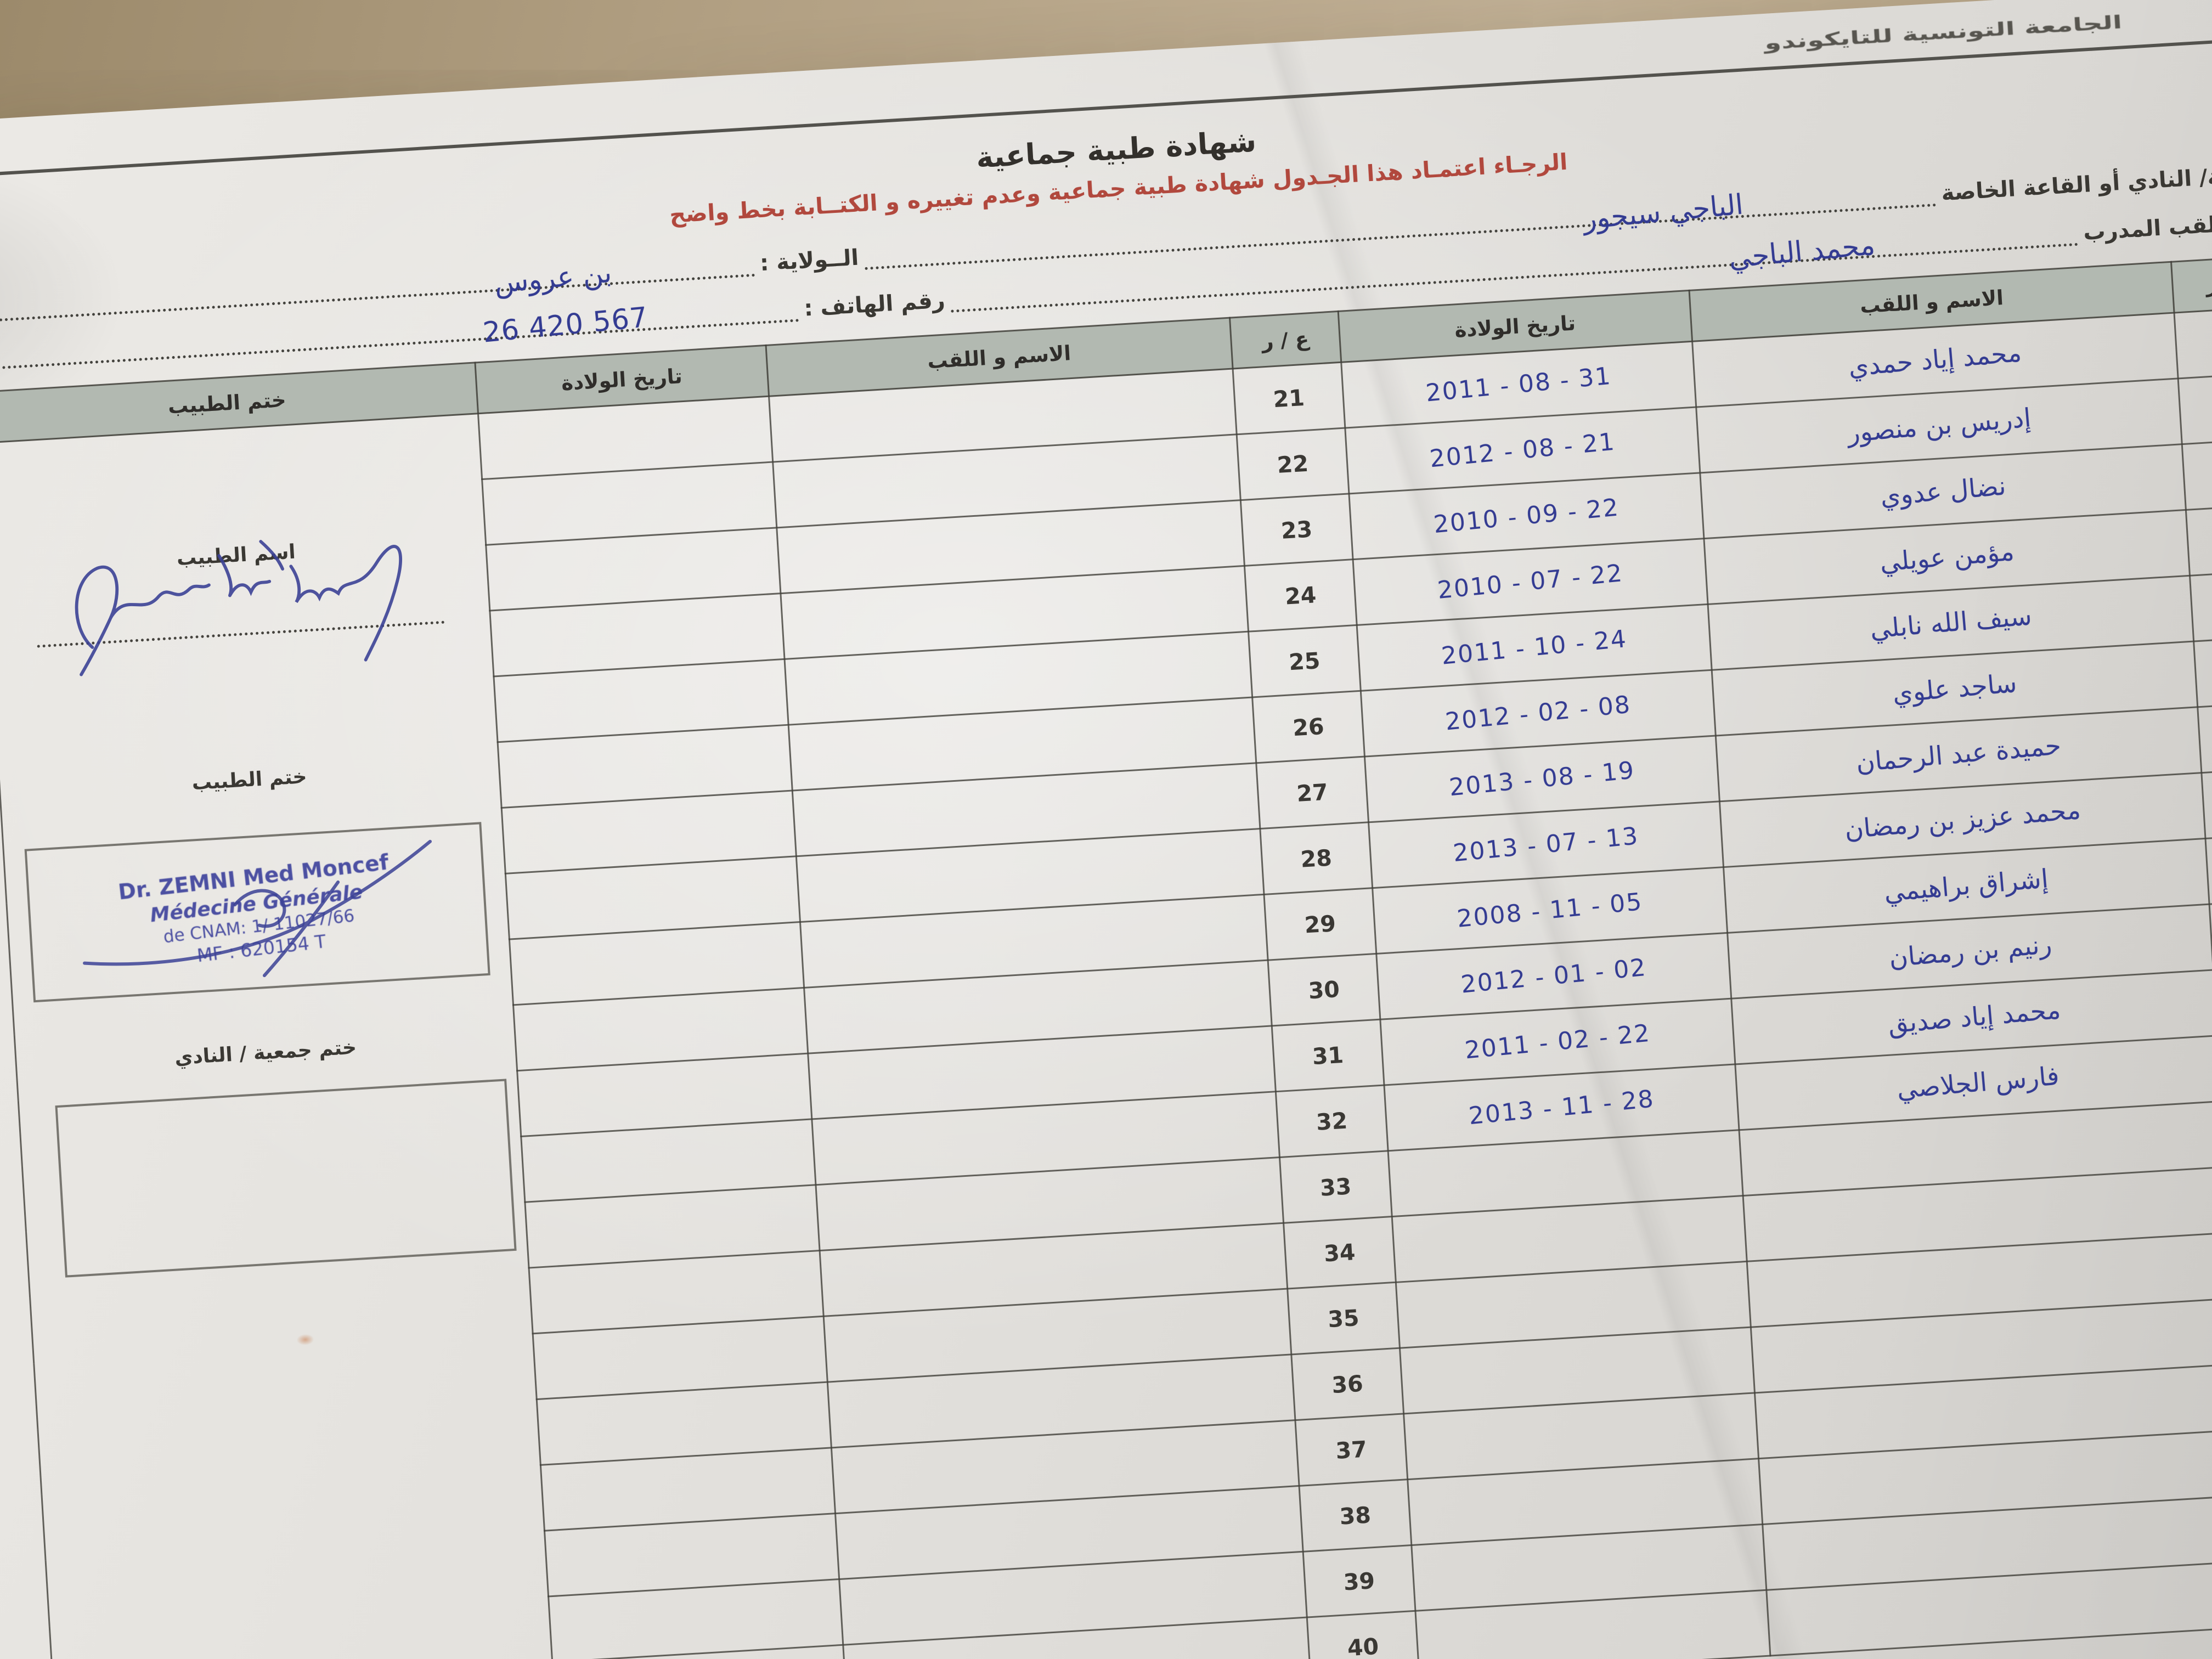  What do you see at coordinates (1300, 596) in the screenshot?
I see `row-number-left: 24` at bounding box center [1300, 596].